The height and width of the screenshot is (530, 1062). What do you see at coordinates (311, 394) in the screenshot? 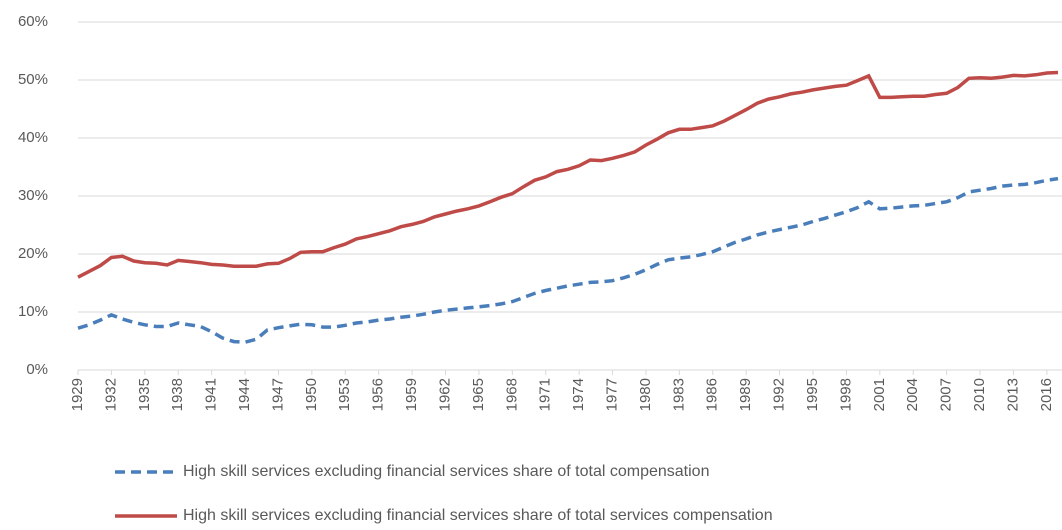
I see `x-tick-label: 1950` at bounding box center [311, 394].